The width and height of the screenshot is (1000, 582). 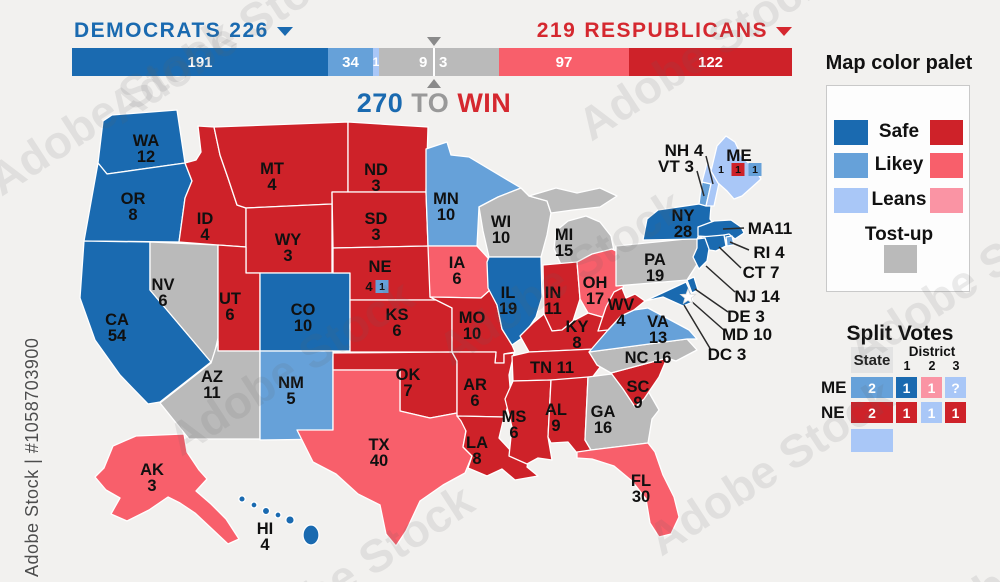 What do you see at coordinates (851, 165) in the screenshot?
I see `legend-swatch-likey-dem` at bounding box center [851, 165].